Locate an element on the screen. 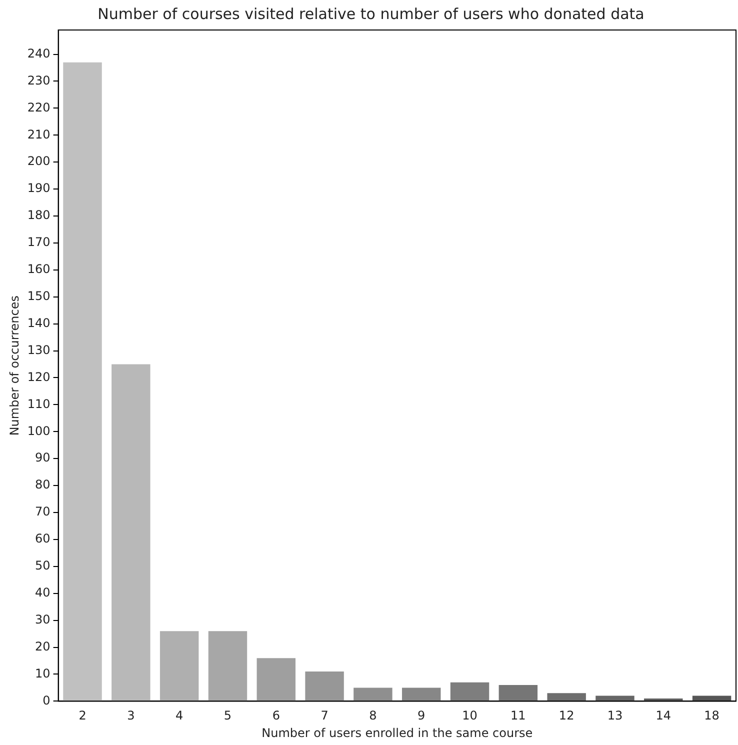 The width and height of the screenshot is (738, 745). y-tick-label: 140 is located at coordinates (38, 323).